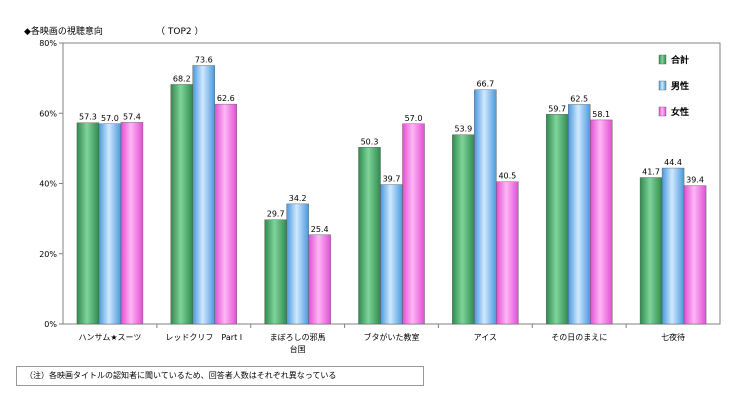 The image size is (742, 402). I want to click on y-tick-label: 60%, so click(48, 113).